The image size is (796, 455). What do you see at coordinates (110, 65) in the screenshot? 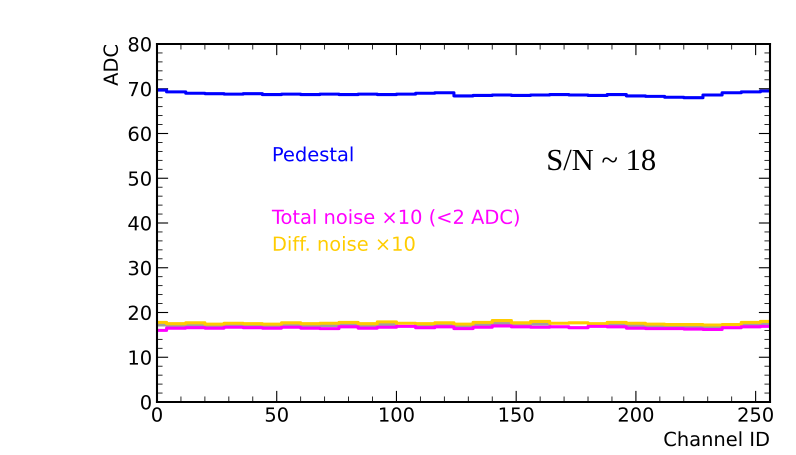
I see `y-axis-title: ADC` at bounding box center [110, 65].